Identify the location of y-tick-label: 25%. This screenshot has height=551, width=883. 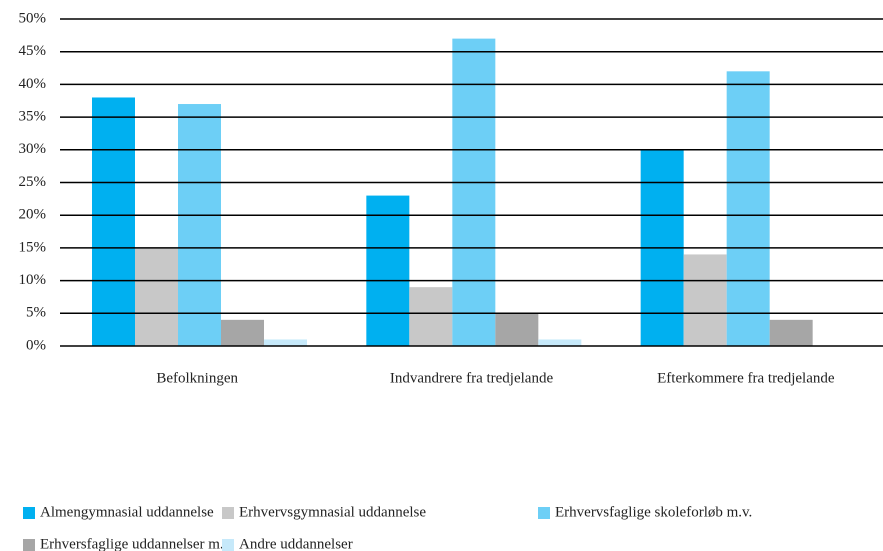
(33, 182).